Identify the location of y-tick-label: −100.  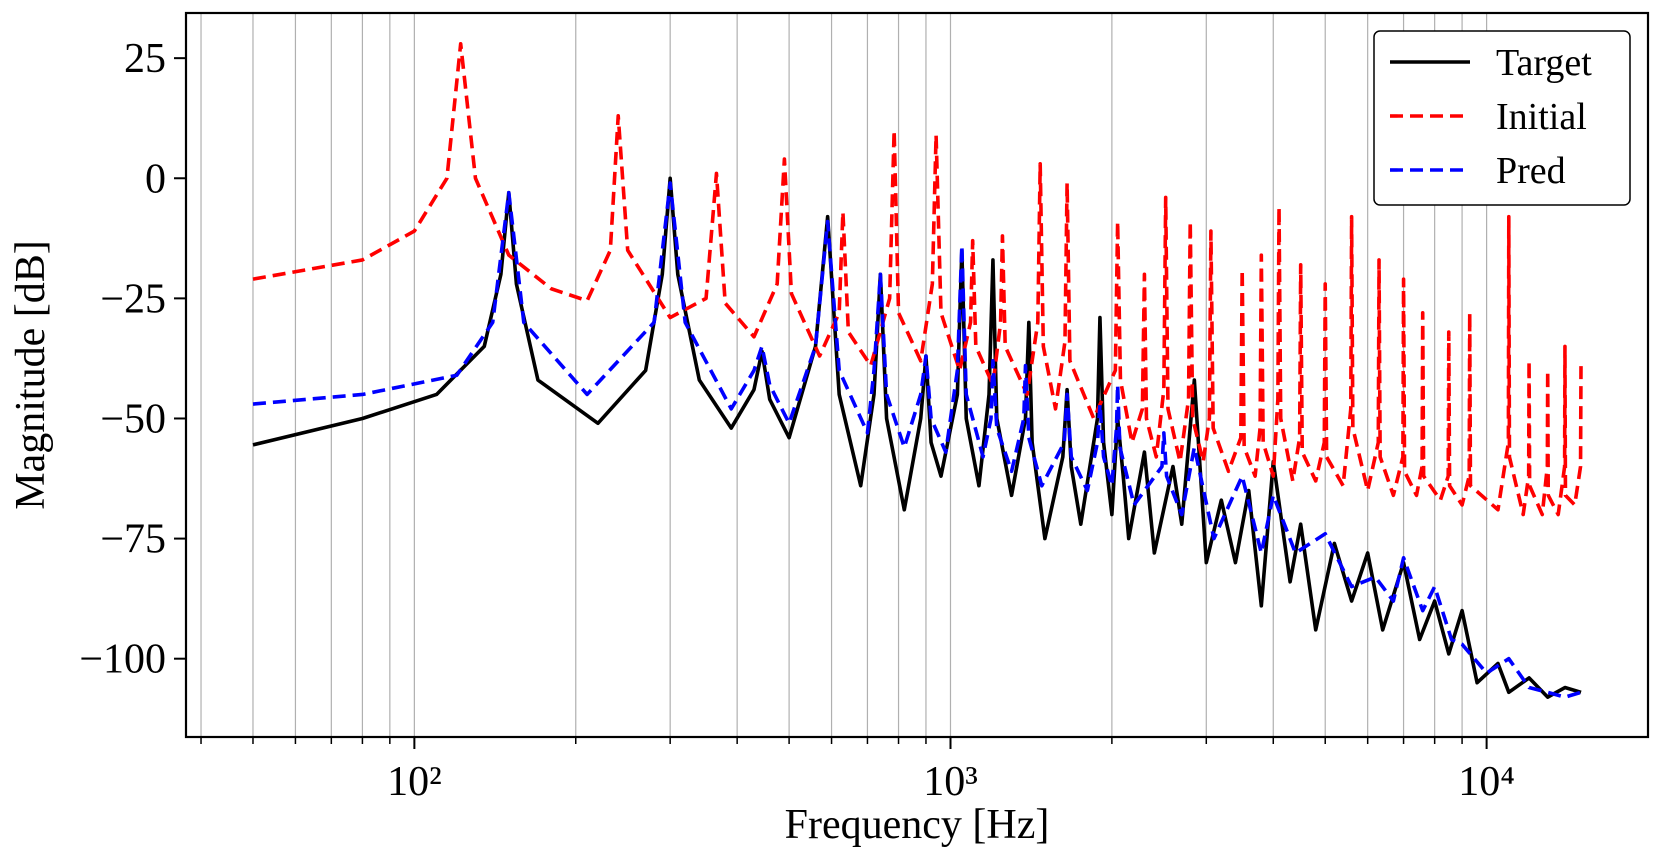
(122, 660).